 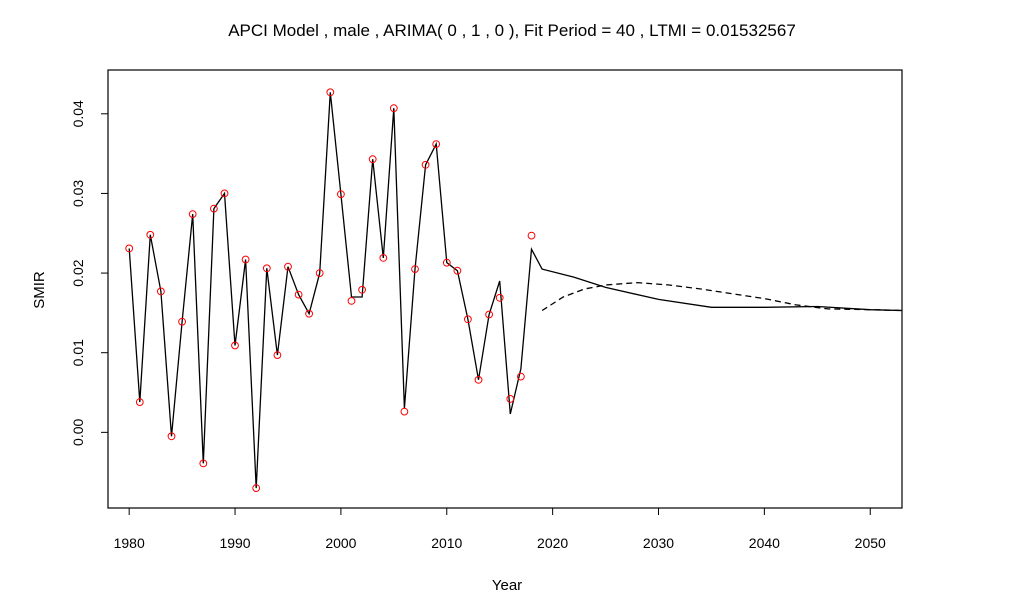 What do you see at coordinates (78, 113) in the screenshot?
I see `y-tick-label: 0.04` at bounding box center [78, 113].